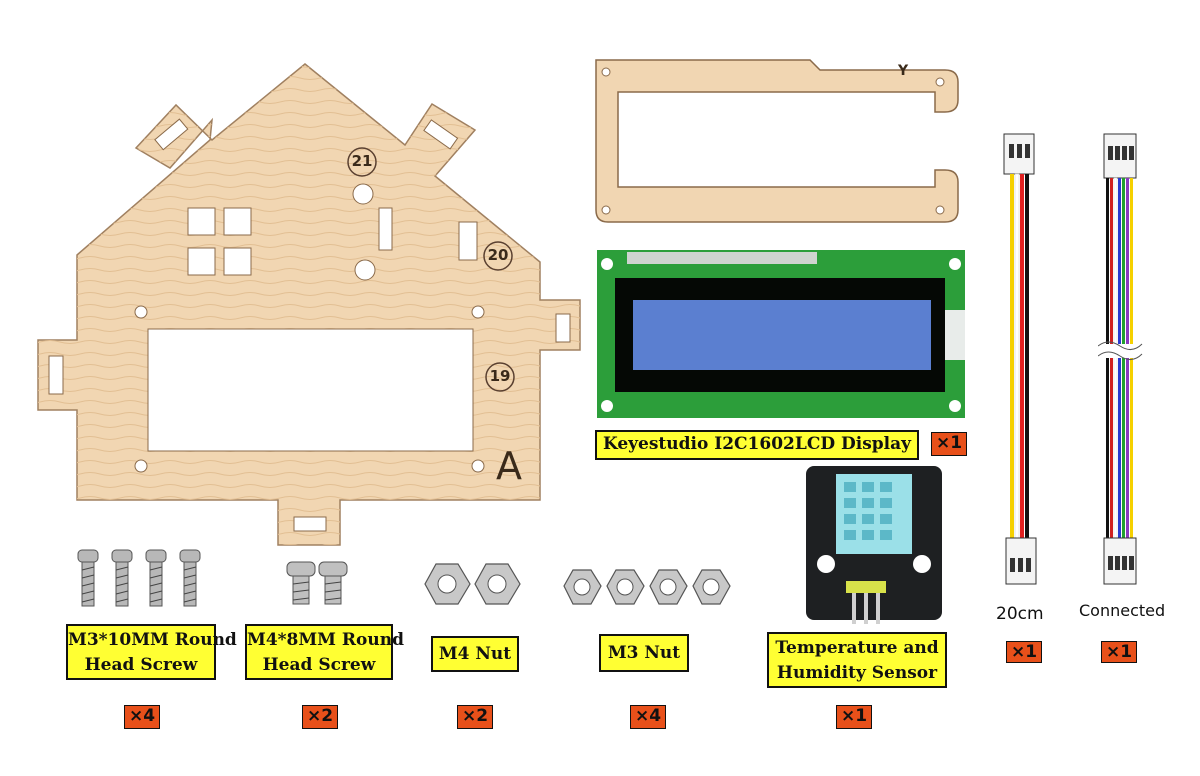 The height and width of the screenshot is (776, 1200). What do you see at coordinates (781, 334) in the screenshot?
I see `lcd-module` at bounding box center [781, 334].